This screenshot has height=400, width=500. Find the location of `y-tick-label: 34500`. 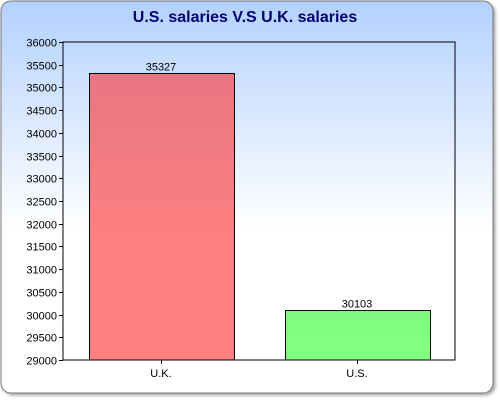

y-tick-label: 34500 is located at coordinates (41, 112).